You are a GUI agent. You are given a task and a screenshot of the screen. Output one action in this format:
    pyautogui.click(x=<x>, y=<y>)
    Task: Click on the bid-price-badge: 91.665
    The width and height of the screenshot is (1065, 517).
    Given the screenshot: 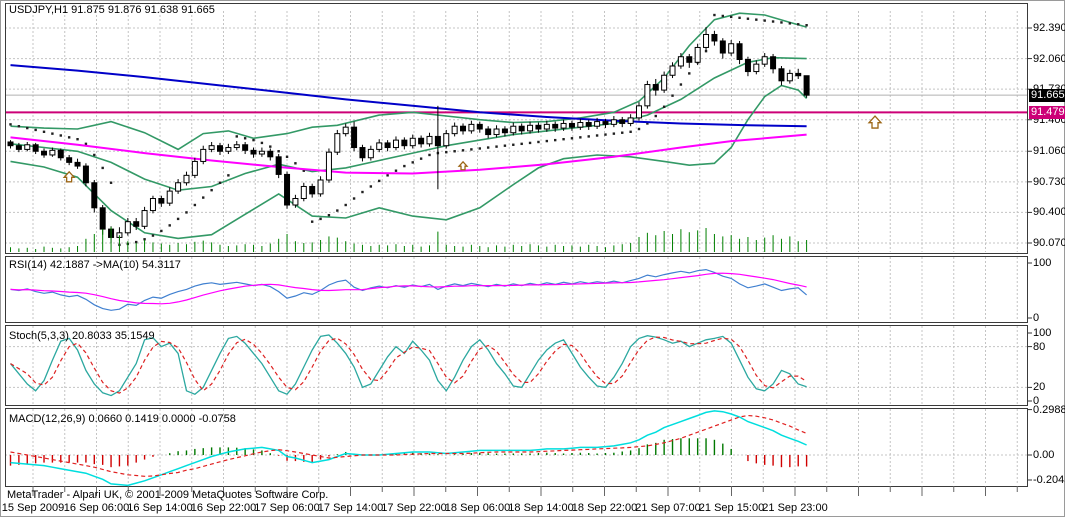 What is the action you would take?
    pyautogui.click(x=1047, y=95)
    